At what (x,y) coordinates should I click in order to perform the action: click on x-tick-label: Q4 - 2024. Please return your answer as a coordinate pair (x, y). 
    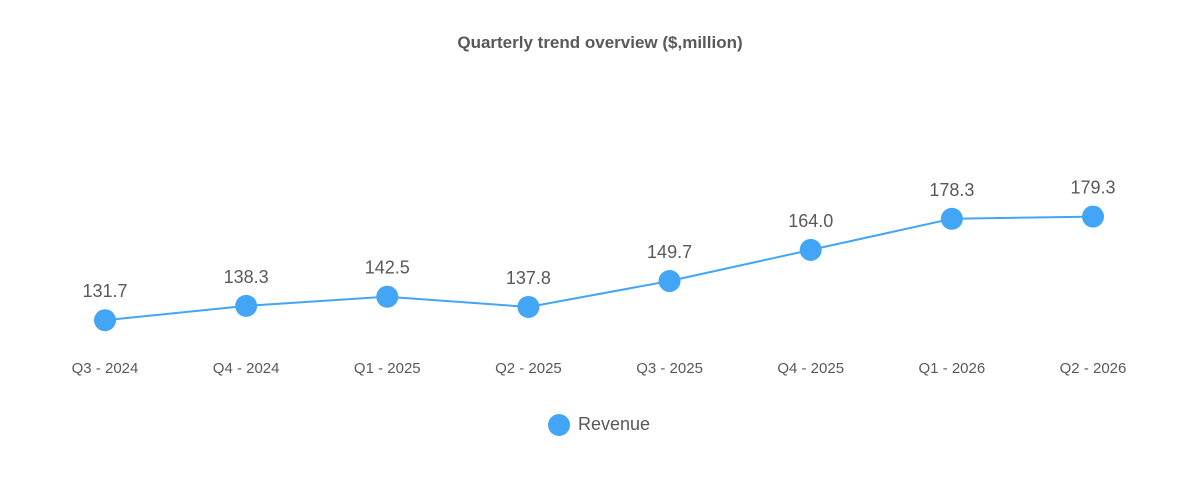
    Looking at the image, I should click on (246, 368).